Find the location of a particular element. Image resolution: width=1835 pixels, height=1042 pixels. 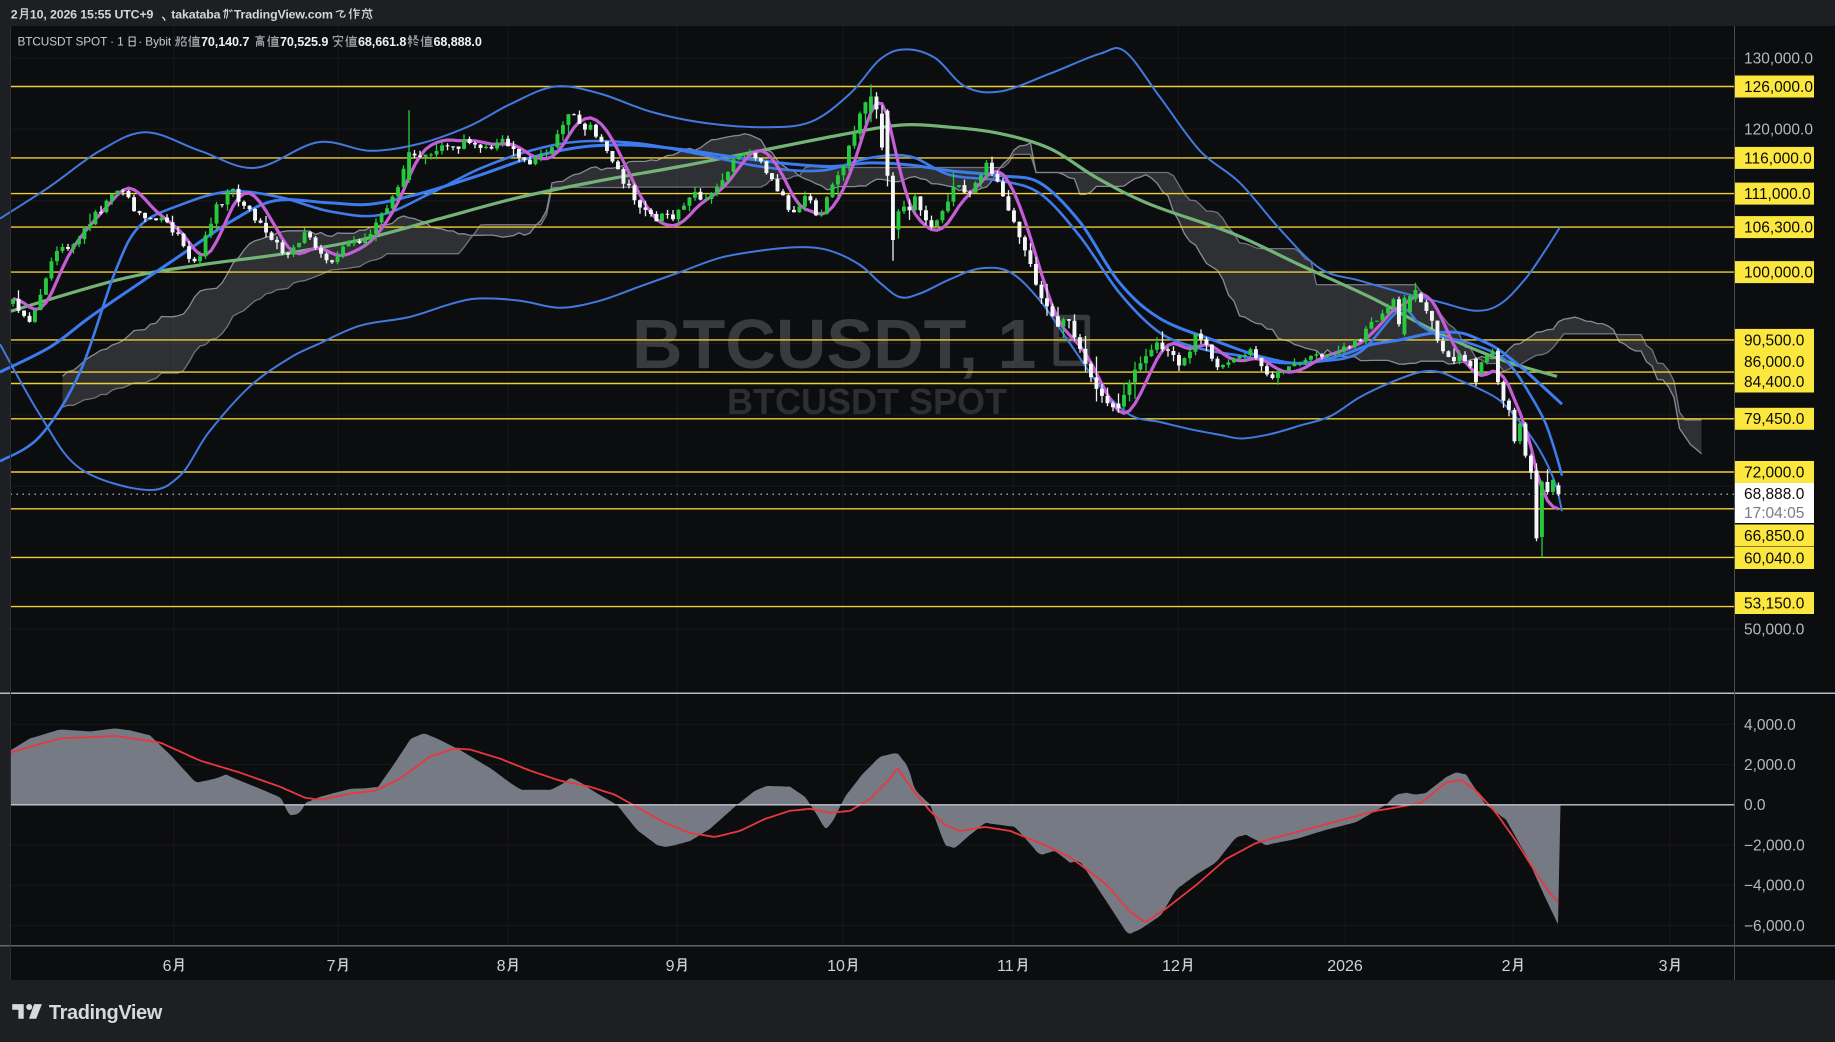

svg-text: 11 is located at coordinates (1005, 966).